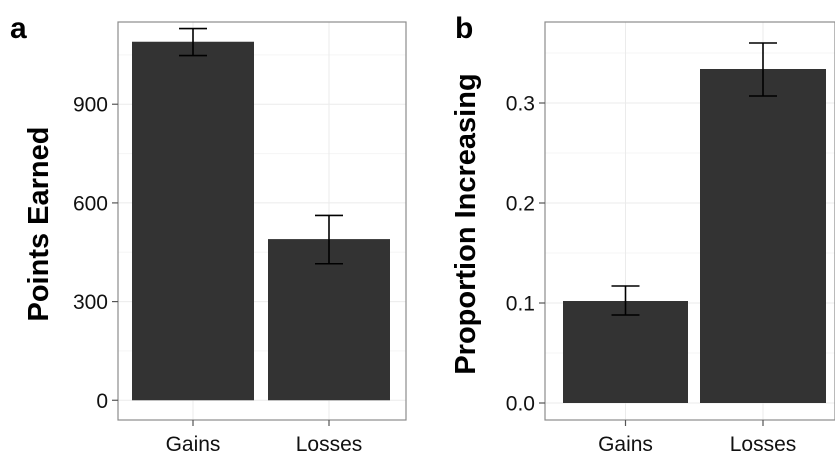  What do you see at coordinates (763, 236) in the screenshot?
I see `panel-b-bar-losses` at bounding box center [763, 236].